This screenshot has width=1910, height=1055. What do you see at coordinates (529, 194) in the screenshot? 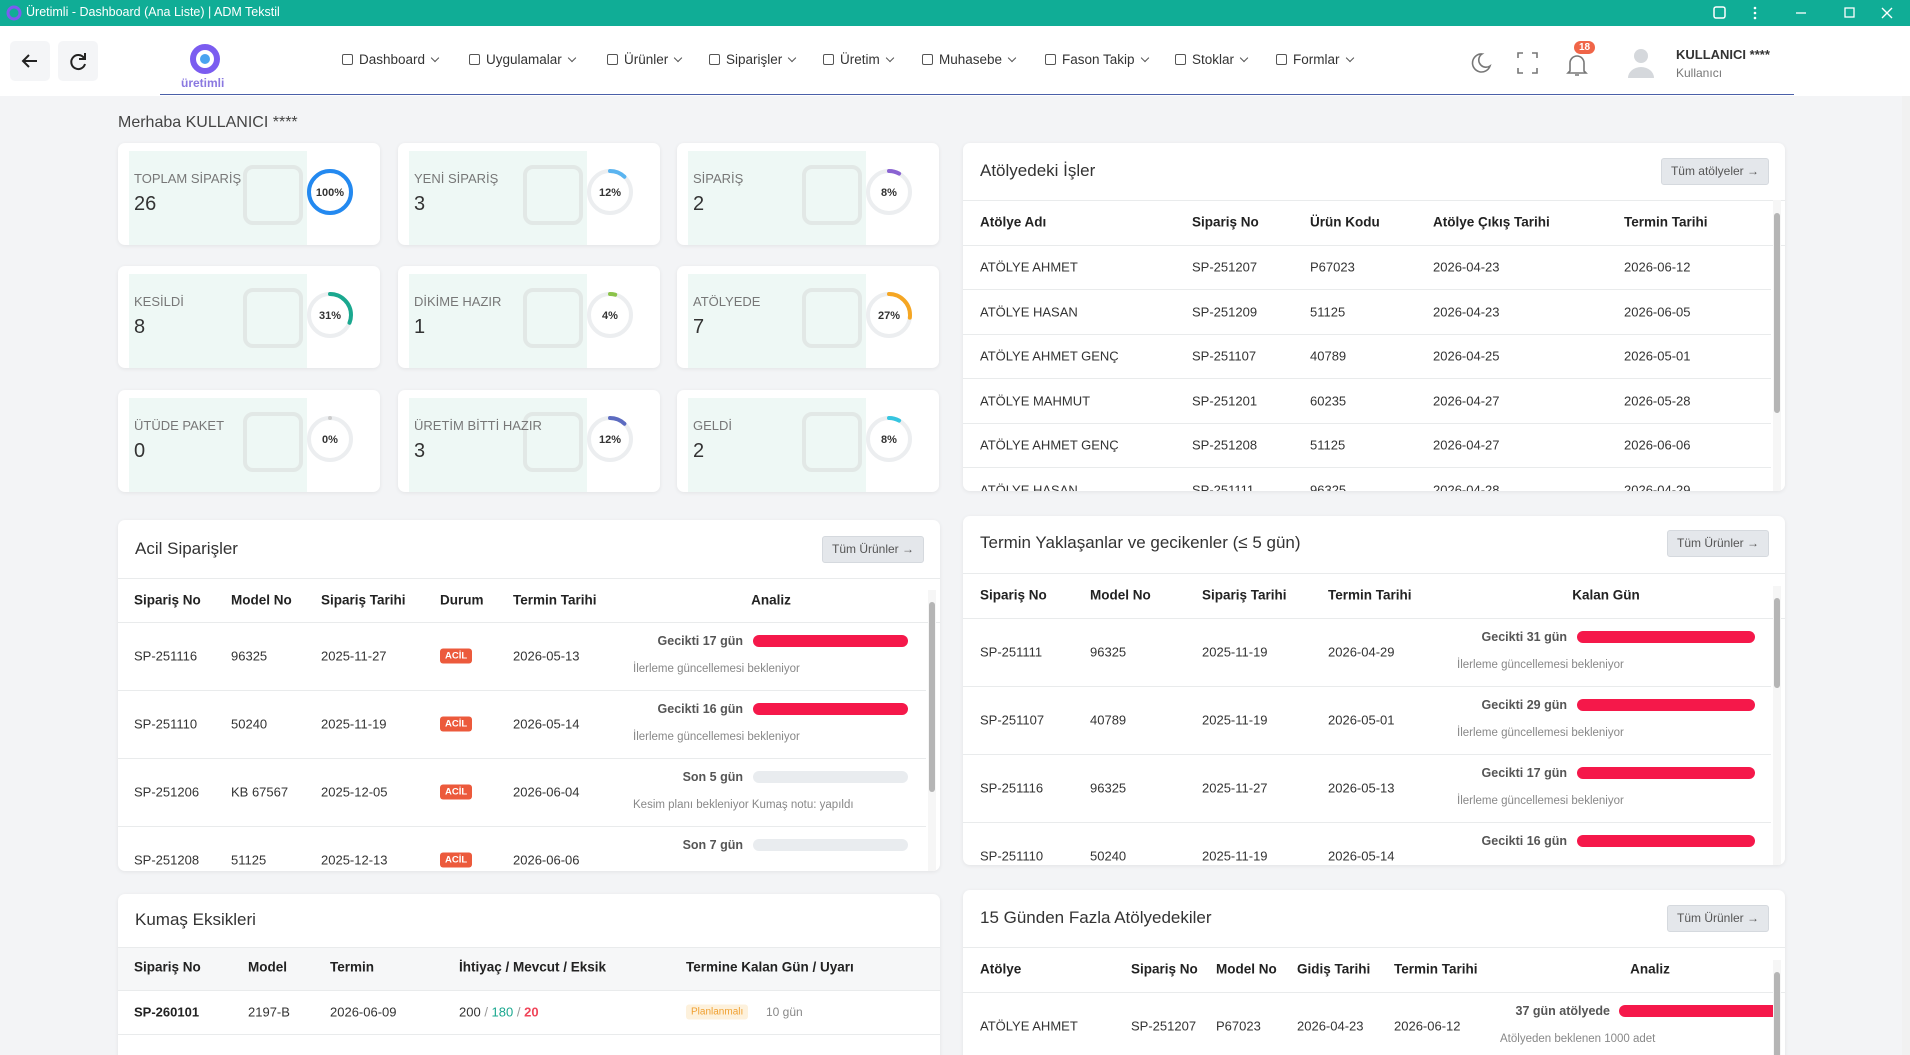
I see `stat-card: YENİ SİPARİŞ 3 12%` at bounding box center [529, 194].